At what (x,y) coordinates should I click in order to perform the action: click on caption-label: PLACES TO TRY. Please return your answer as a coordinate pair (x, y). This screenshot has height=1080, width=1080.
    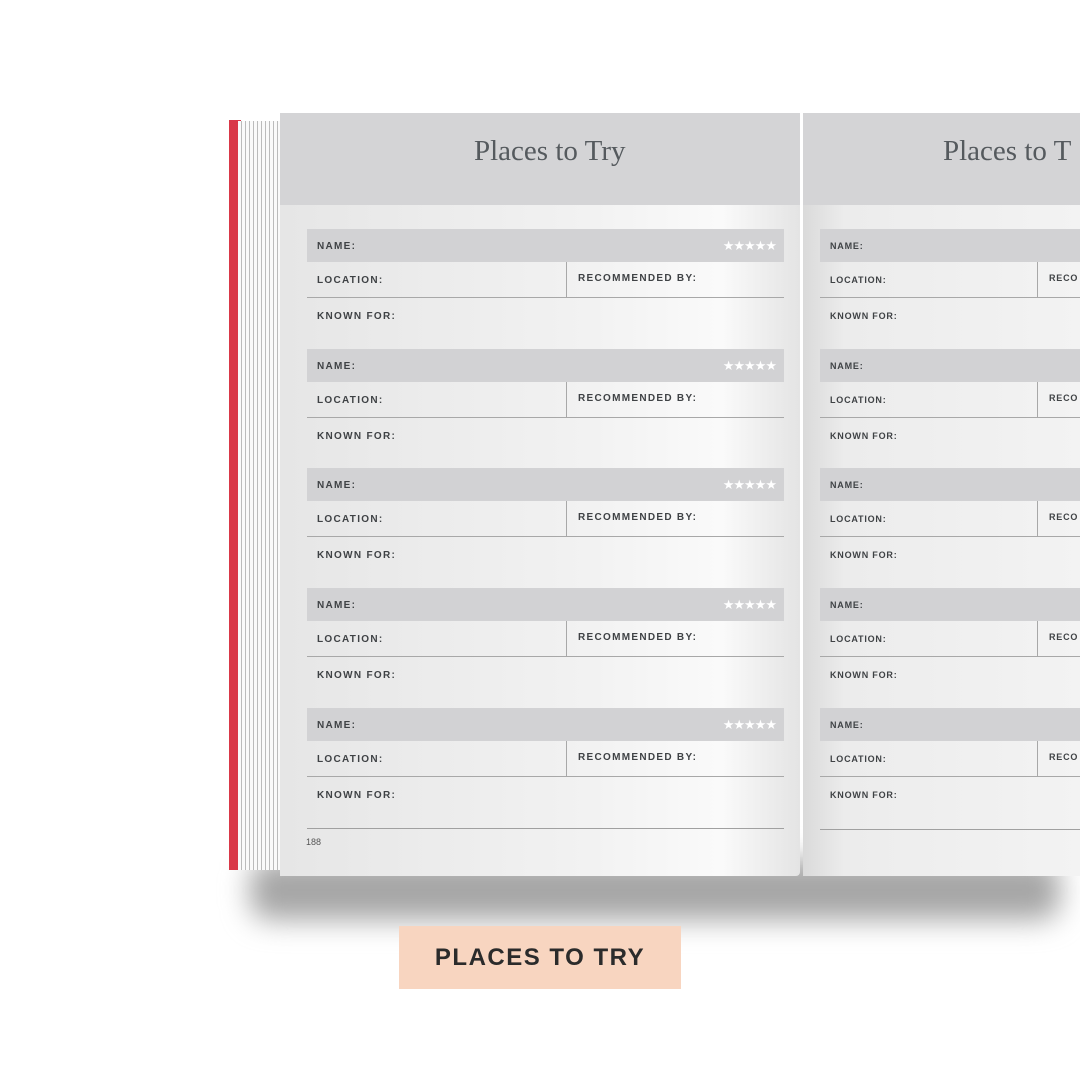
    Looking at the image, I should click on (540, 957).